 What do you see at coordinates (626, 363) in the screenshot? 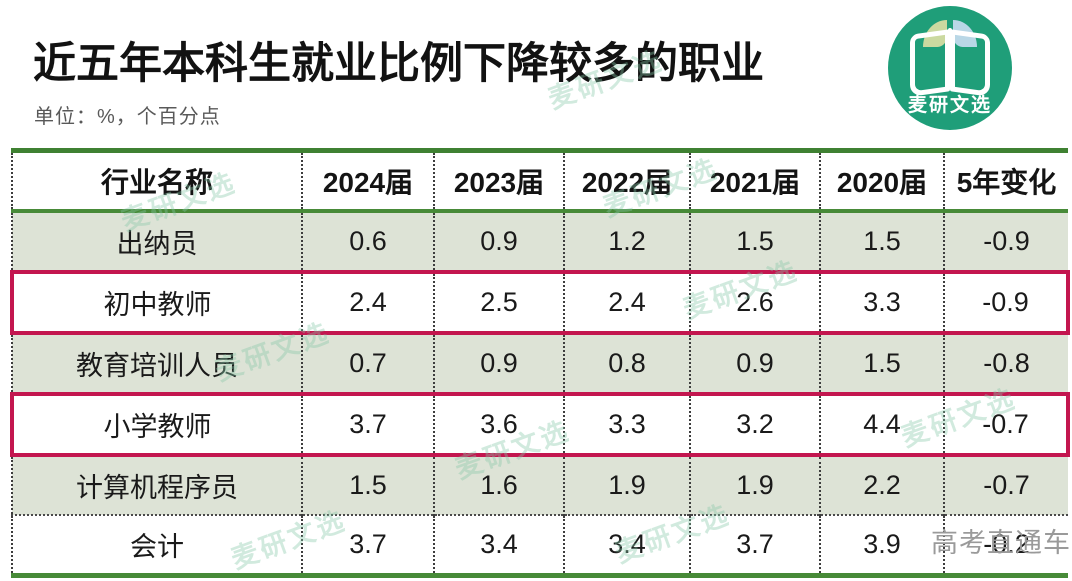
I see `value-cell: 0.8` at bounding box center [626, 363].